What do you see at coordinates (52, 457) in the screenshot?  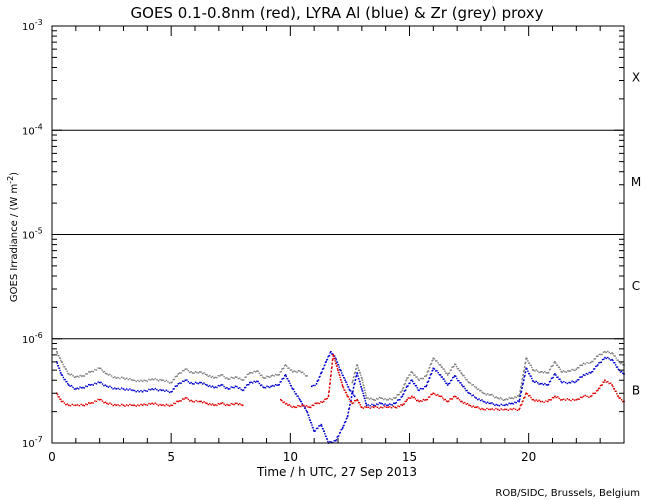 I see `x-tick-label: 0` at bounding box center [52, 457].